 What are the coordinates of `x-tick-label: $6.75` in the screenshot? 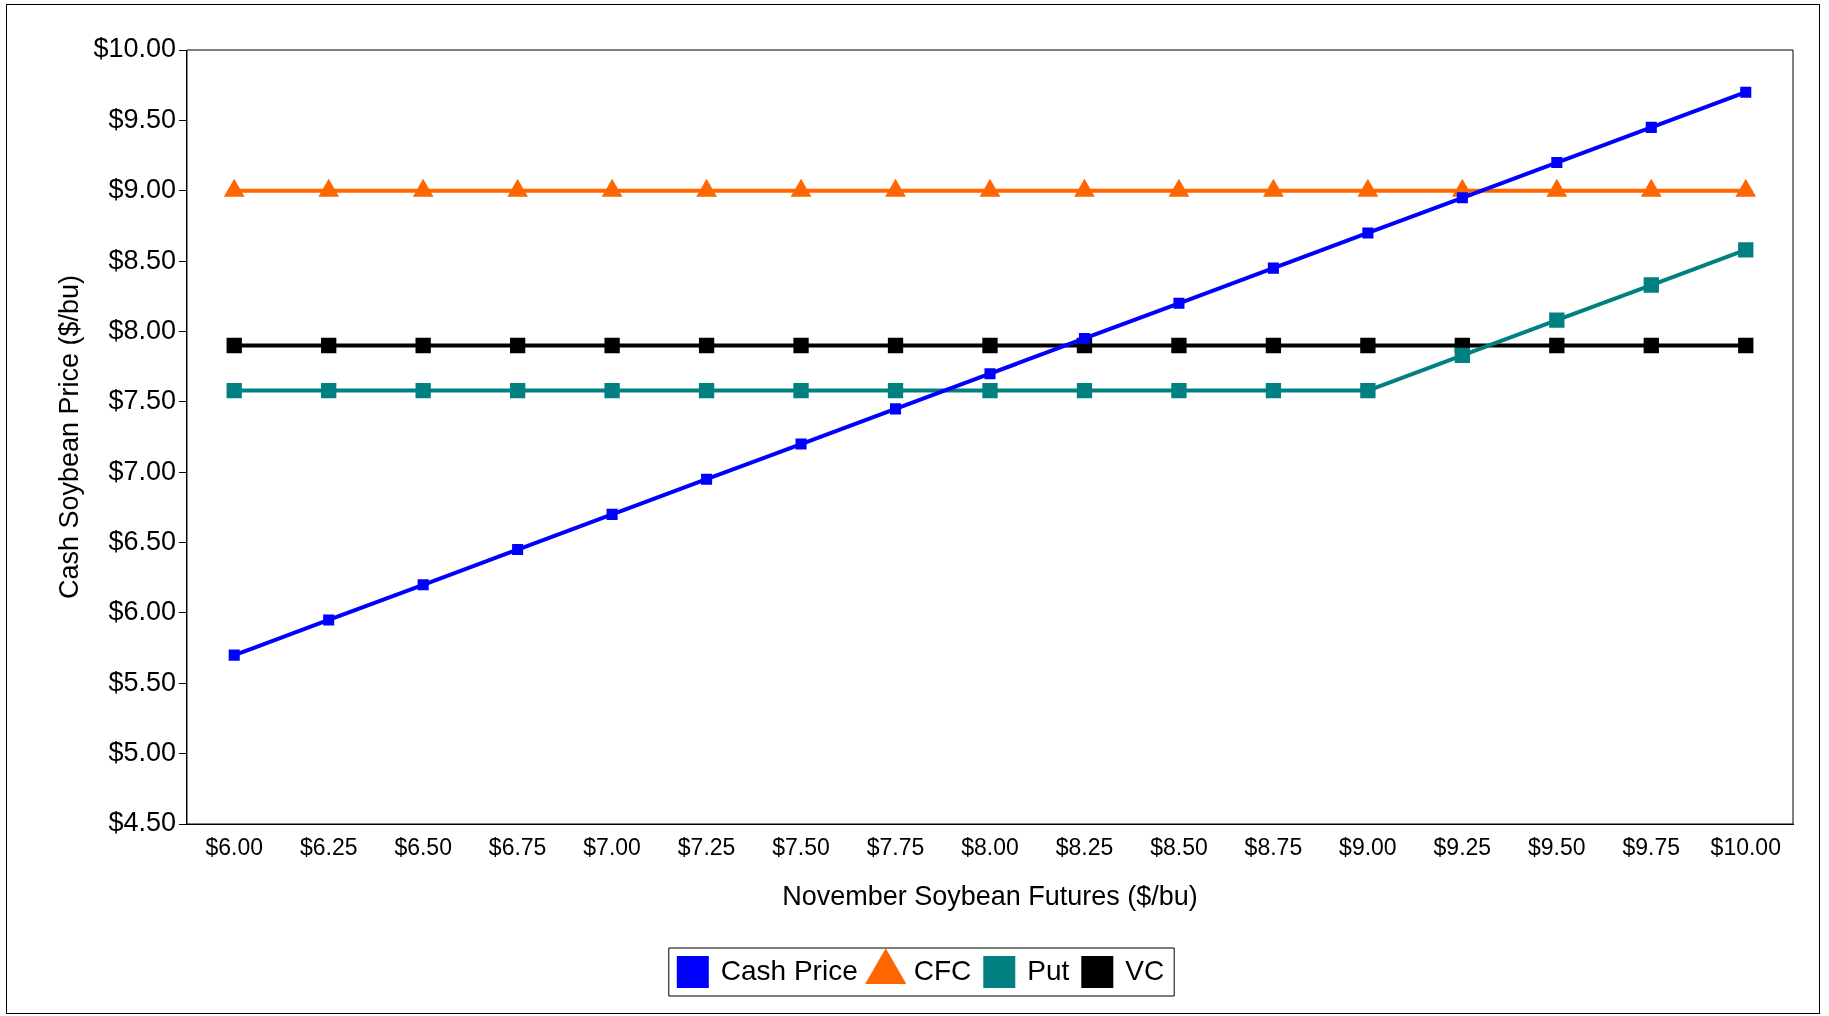 It's located at (517, 847).